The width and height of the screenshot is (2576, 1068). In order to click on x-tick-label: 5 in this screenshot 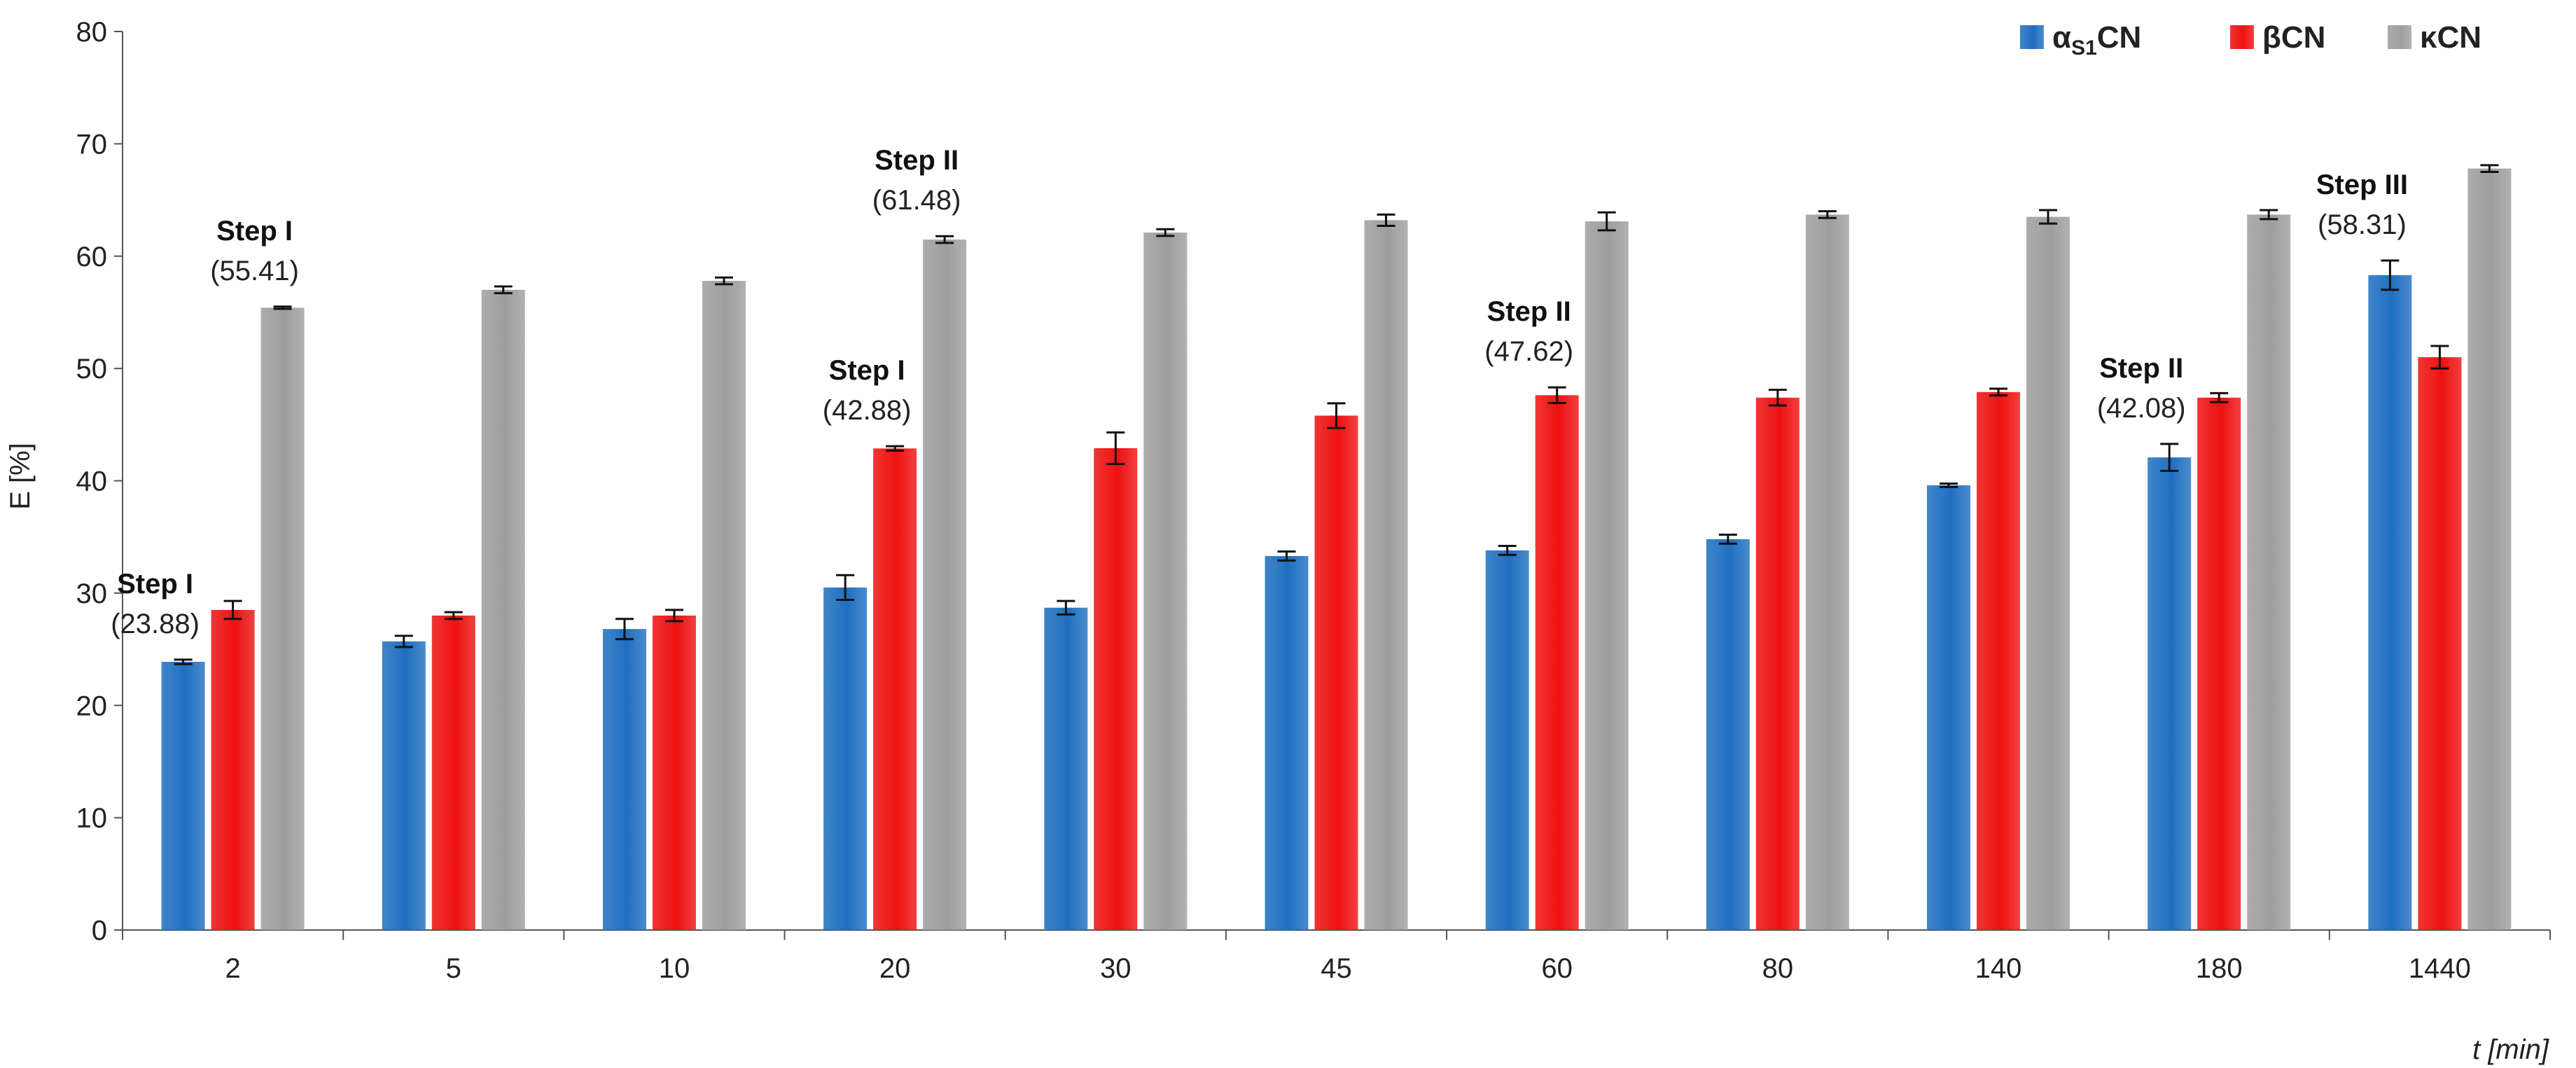, I will do `click(453, 969)`.